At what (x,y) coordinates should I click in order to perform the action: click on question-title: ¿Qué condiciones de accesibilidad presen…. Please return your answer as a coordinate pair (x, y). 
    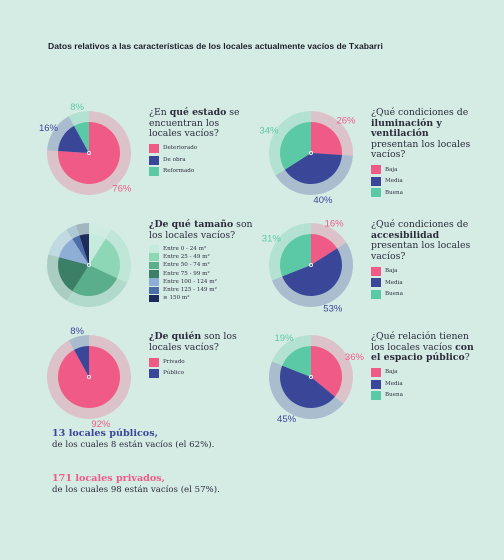
    Looking at the image, I should click on (423, 240).